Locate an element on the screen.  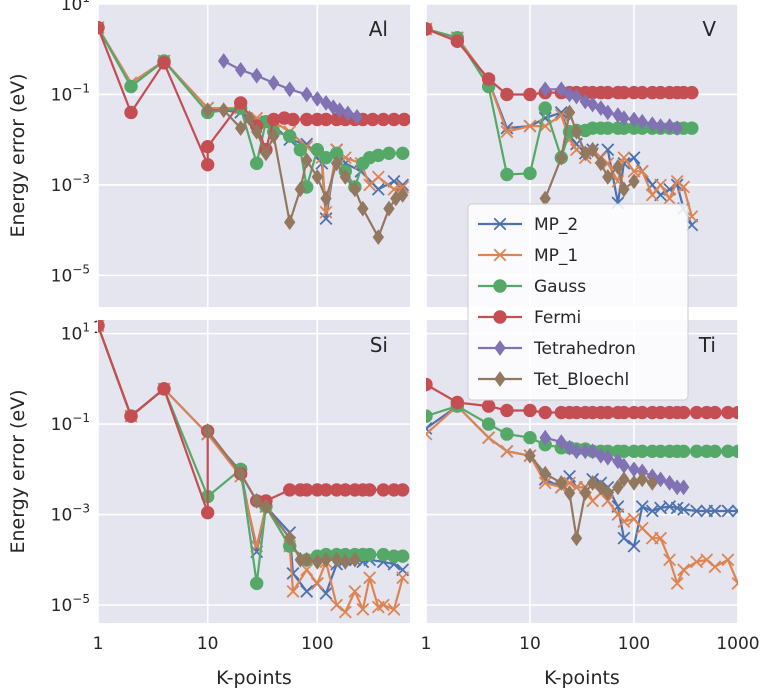
legend-entry-tetrahedron: Tetrahedron is located at coordinates (557, 349).